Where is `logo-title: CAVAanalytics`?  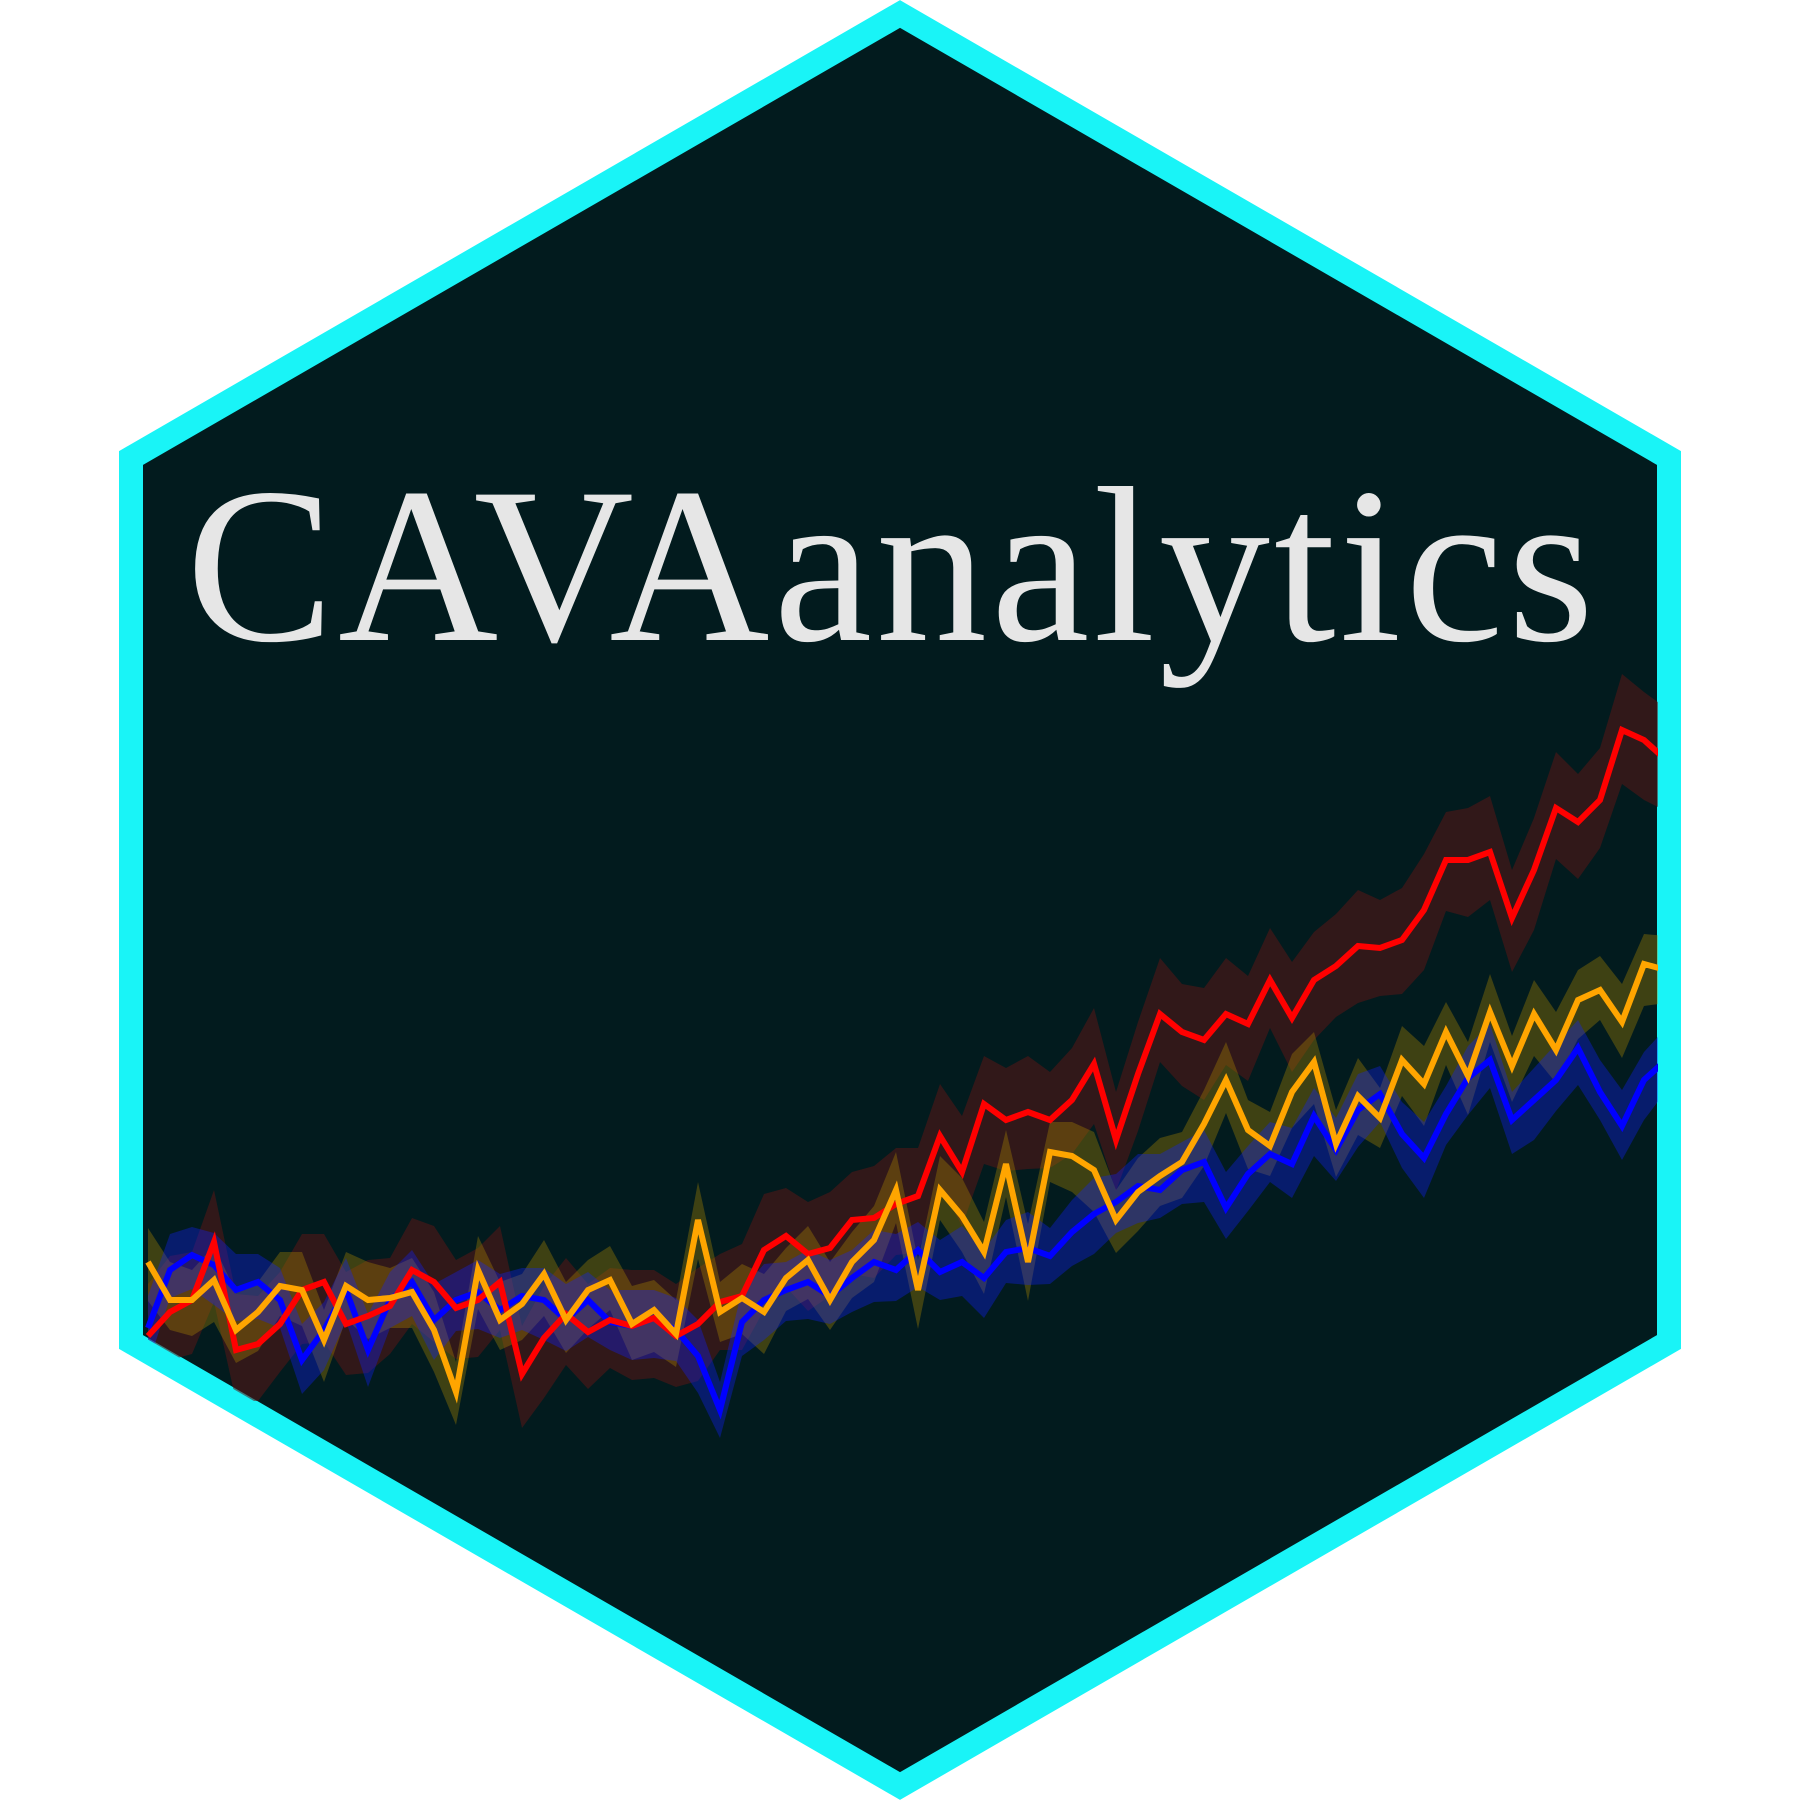 logo-title: CAVAanalytics is located at coordinates (890, 566).